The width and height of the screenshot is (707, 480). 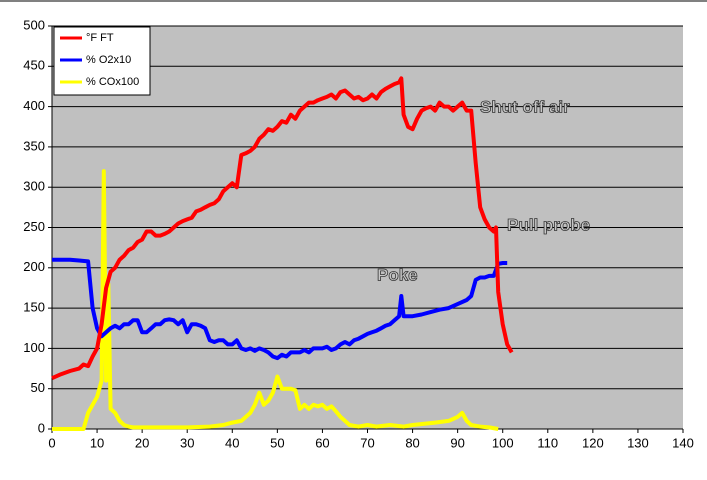 What do you see at coordinates (34, 226) in the screenshot?
I see `y-tick-label: 250` at bounding box center [34, 226].